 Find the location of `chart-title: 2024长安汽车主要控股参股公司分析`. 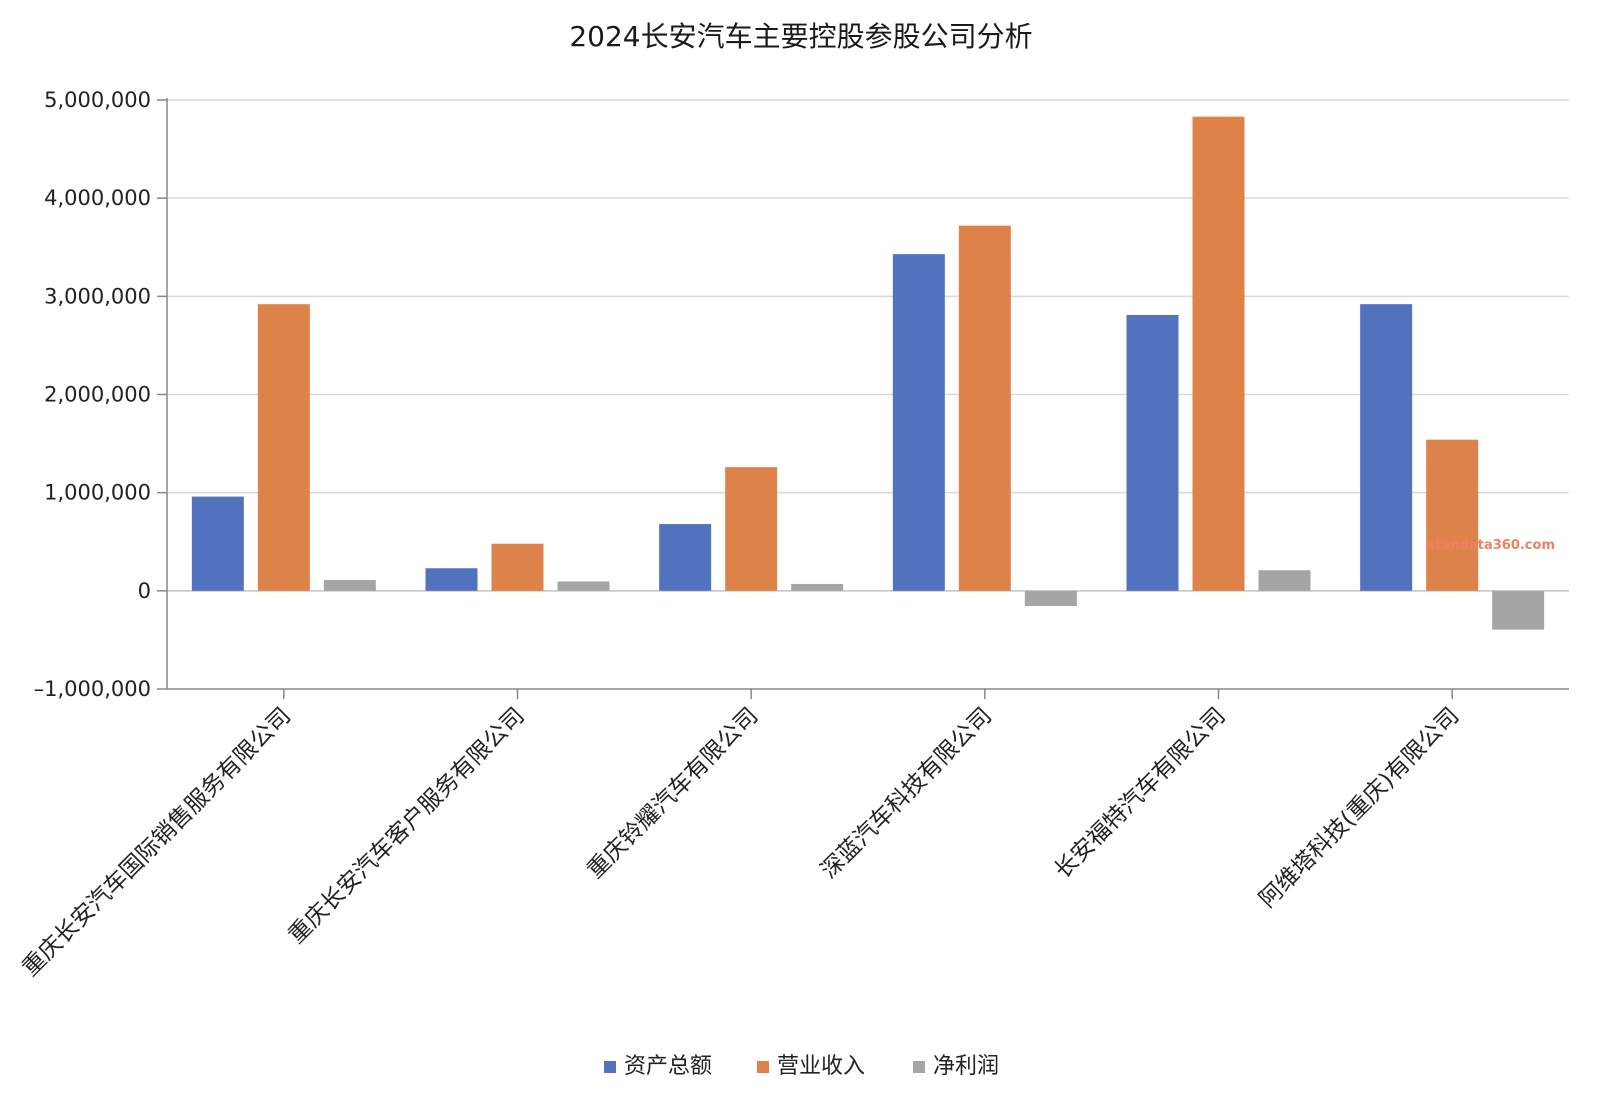

chart-title: 2024长安汽车主要控股参股公司分析 is located at coordinates (800, 36).